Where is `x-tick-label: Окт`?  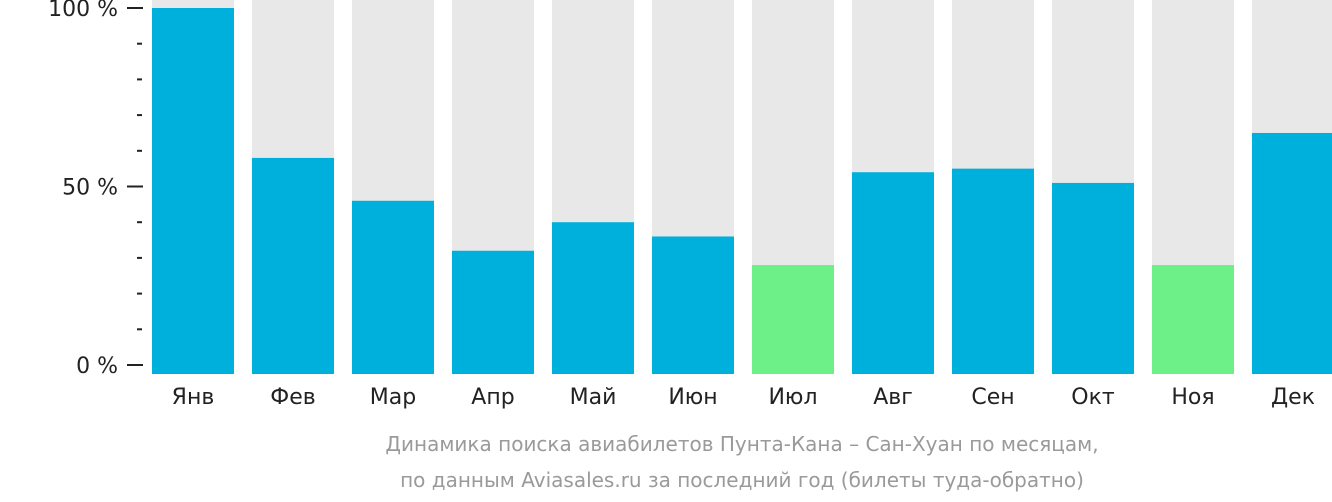
x-tick-label: Окт is located at coordinates (1093, 397).